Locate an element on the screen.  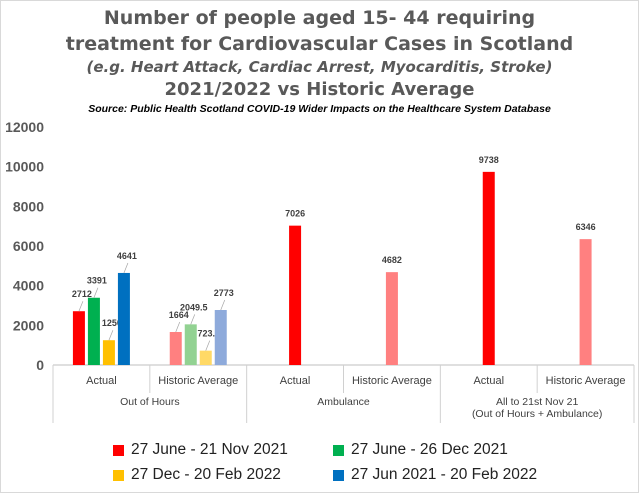
data-label: 4641 is located at coordinates (127, 256).